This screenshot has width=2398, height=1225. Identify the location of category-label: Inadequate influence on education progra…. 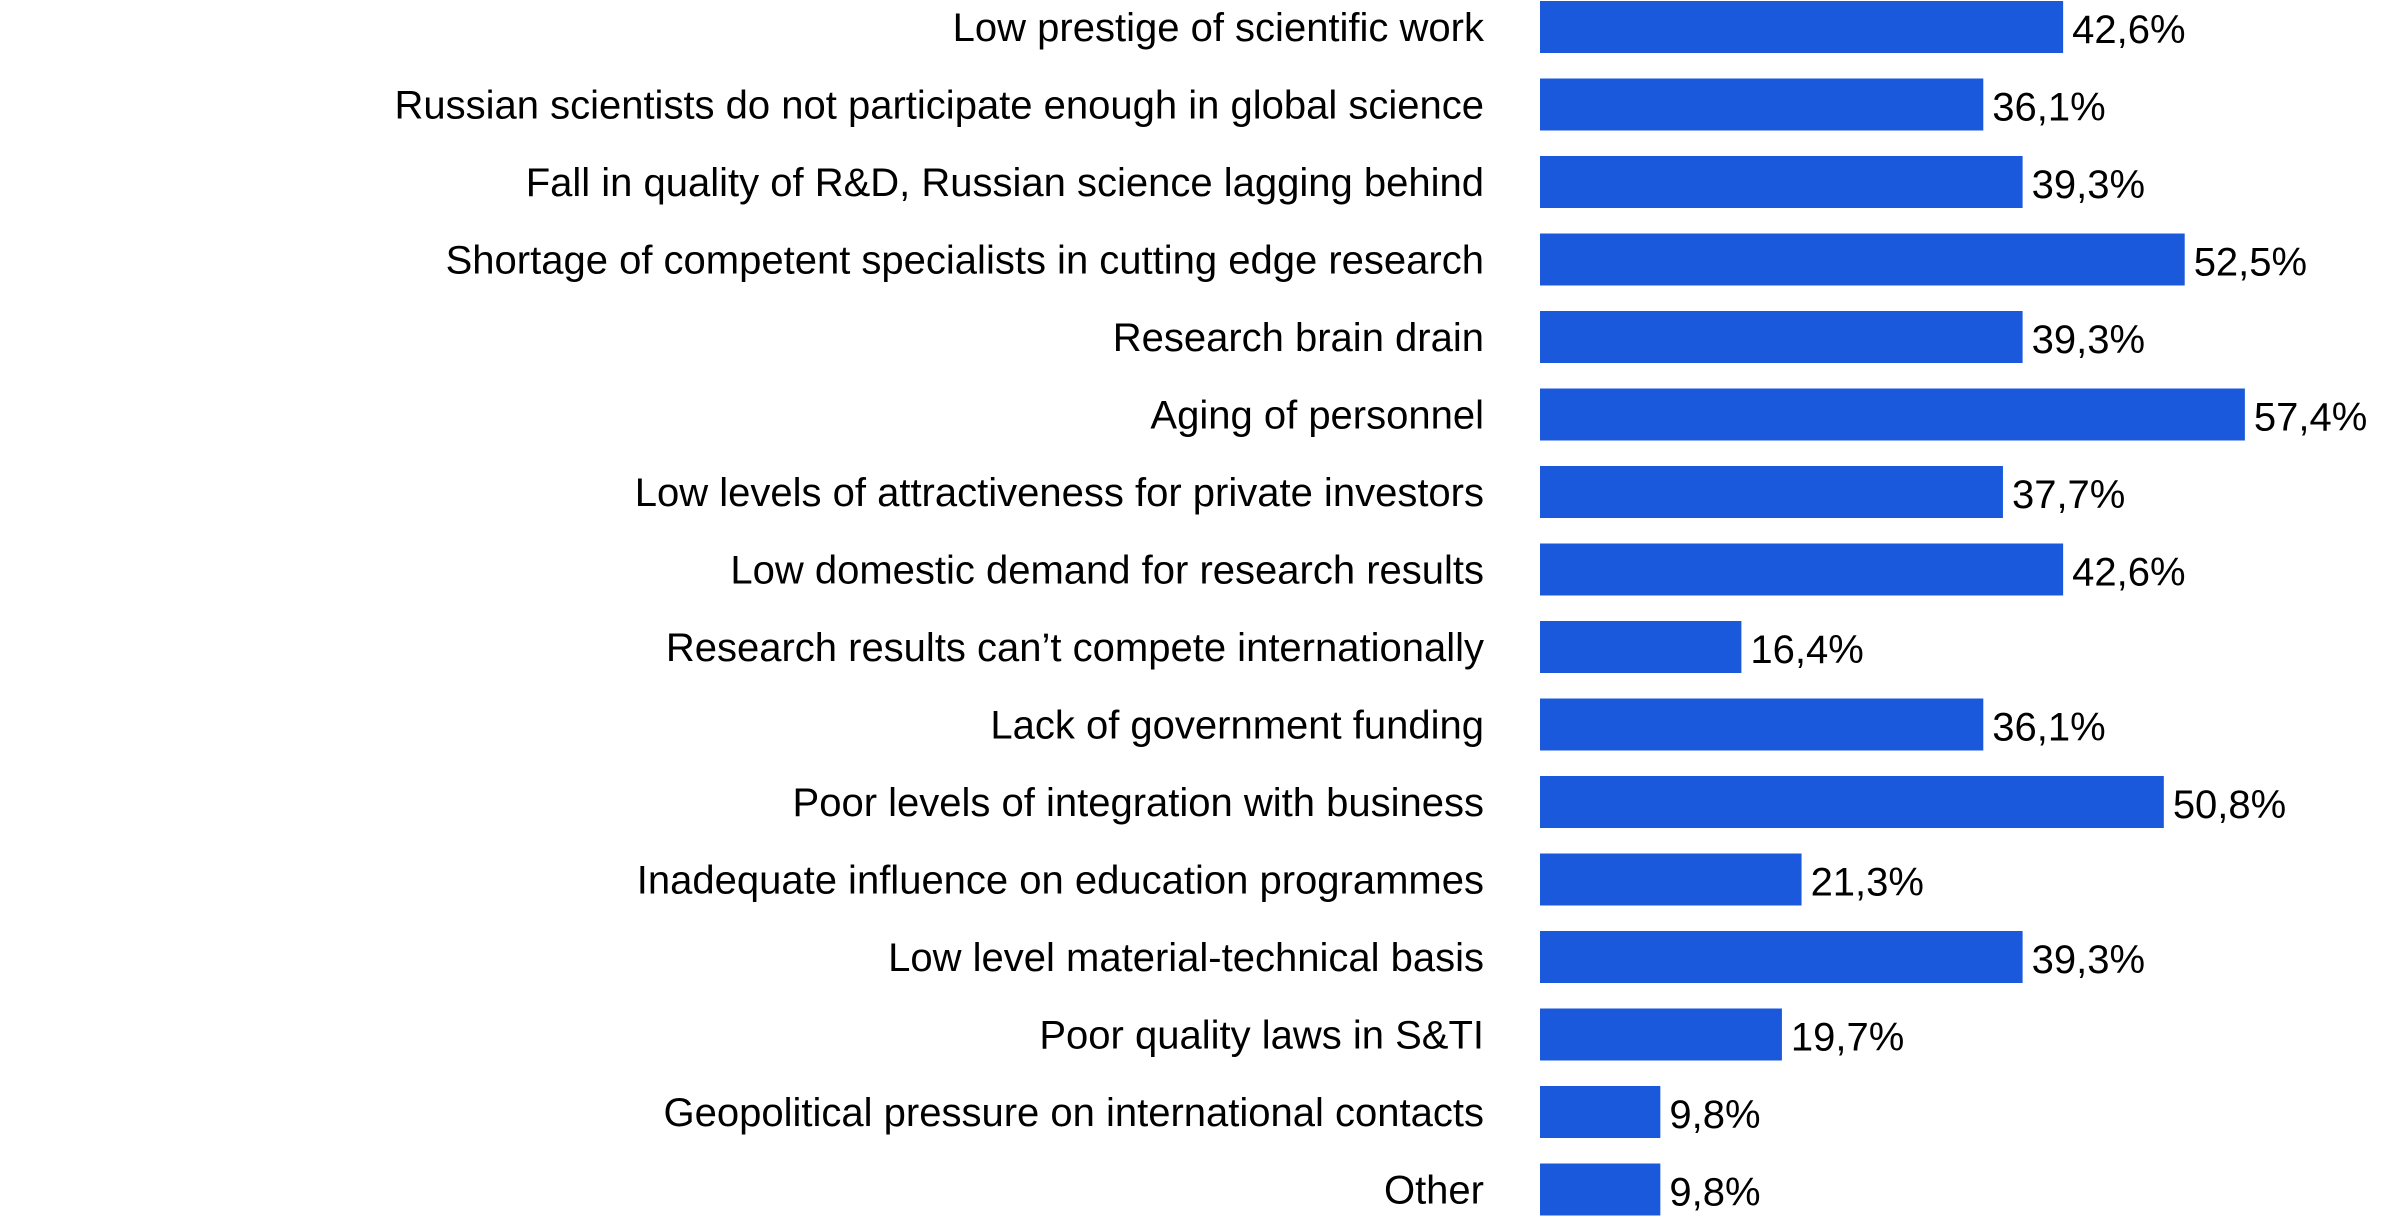
(1060, 881).